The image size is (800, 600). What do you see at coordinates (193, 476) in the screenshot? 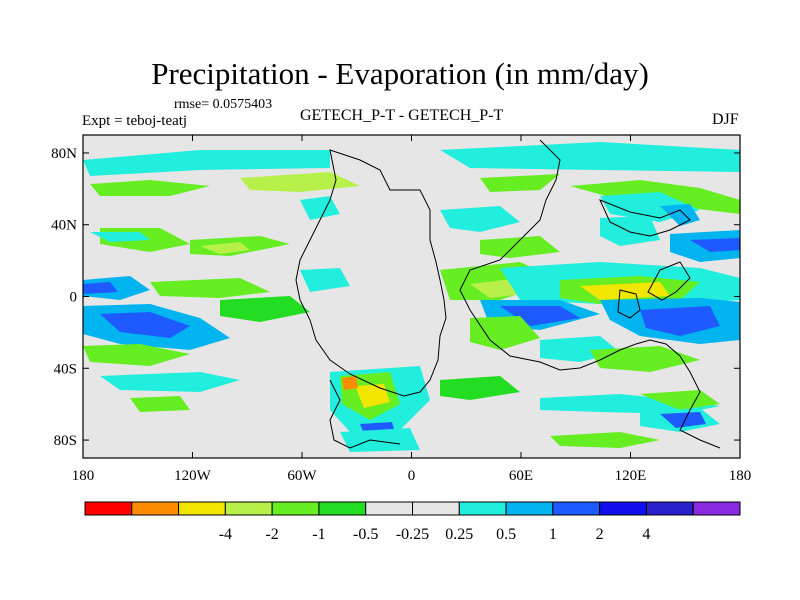
I see `x-tick-label: 120W` at bounding box center [193, 476].